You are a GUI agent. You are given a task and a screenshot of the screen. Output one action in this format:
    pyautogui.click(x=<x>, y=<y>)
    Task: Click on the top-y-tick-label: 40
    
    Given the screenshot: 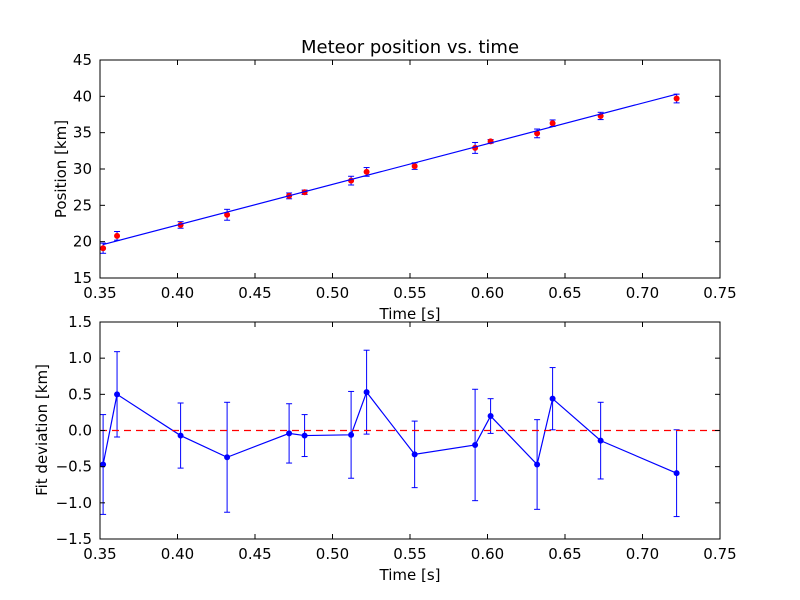 What is the action you would take?
    pyautogui.click(x=82, y=96)
    